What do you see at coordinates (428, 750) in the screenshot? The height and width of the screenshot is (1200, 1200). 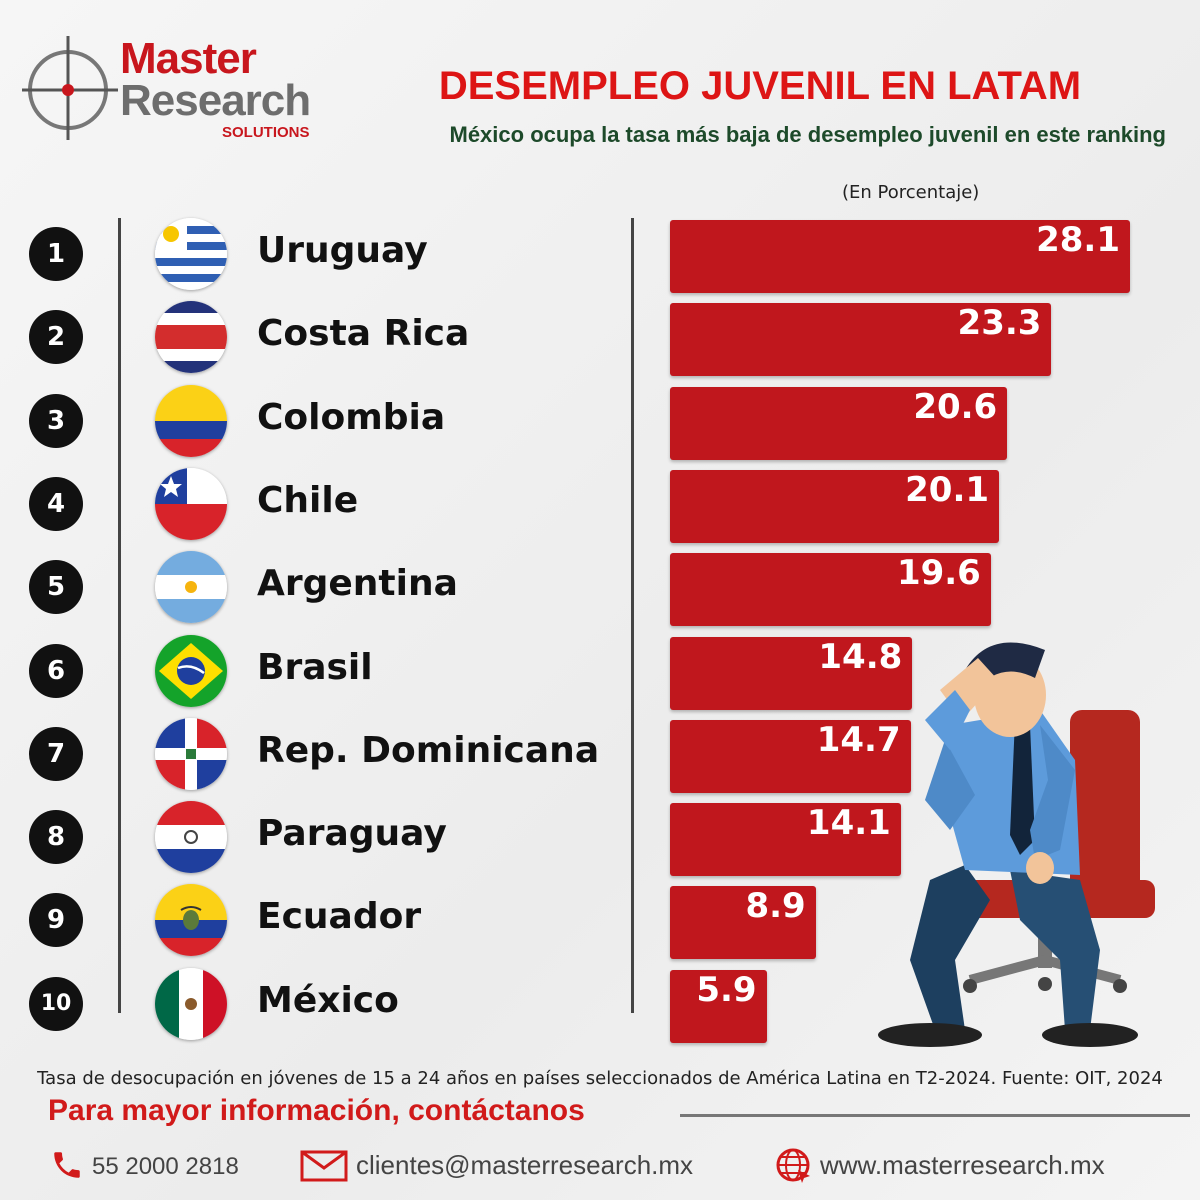 I see `category-label: Rep. Dominicana` at bounding box center [428, 750].